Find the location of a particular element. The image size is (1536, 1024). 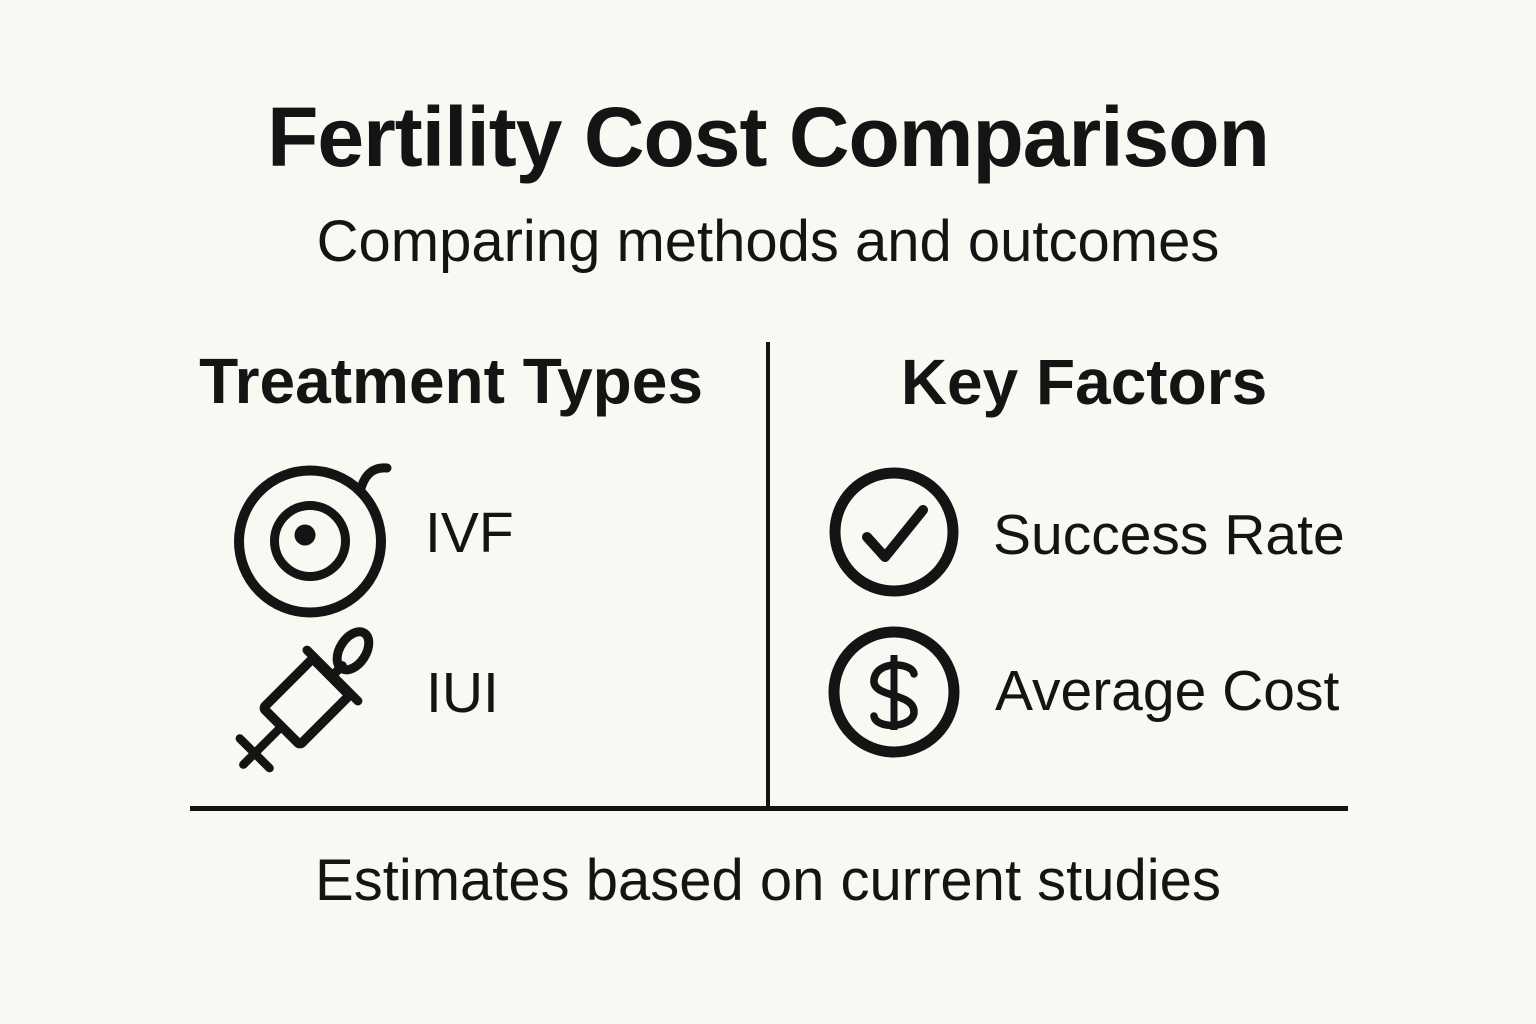

syringe-icon is located at coordinates (307, 701).